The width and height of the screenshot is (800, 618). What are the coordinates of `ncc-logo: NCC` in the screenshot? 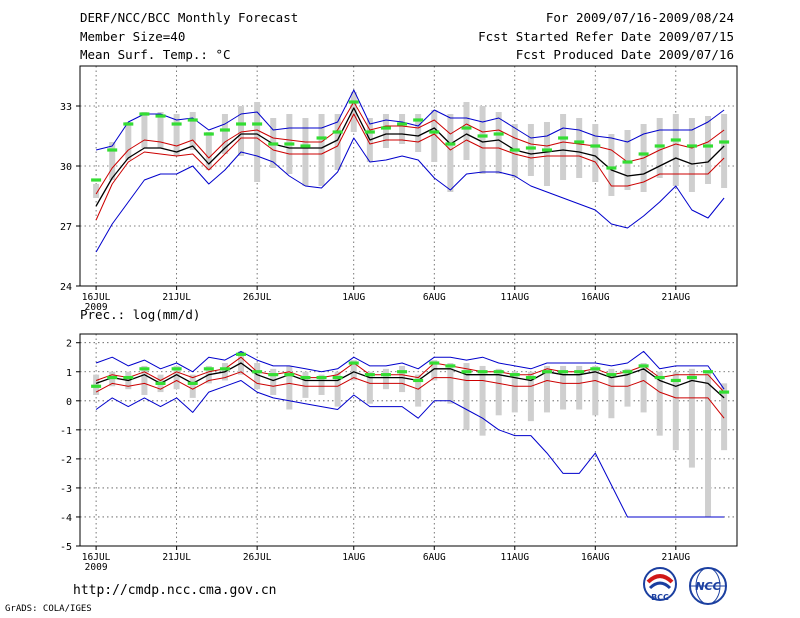 It's located at (708, 586).